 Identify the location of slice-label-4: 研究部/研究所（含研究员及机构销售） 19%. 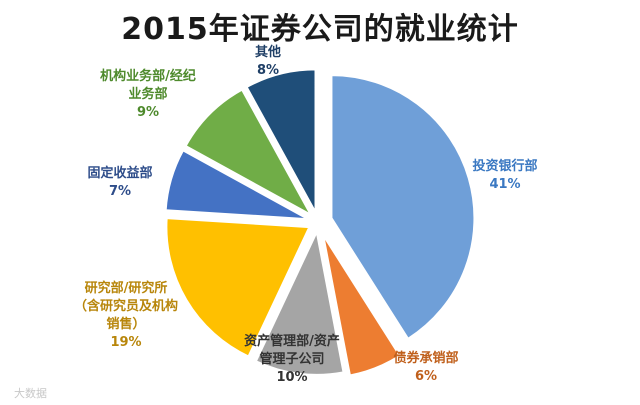
(126, 315).